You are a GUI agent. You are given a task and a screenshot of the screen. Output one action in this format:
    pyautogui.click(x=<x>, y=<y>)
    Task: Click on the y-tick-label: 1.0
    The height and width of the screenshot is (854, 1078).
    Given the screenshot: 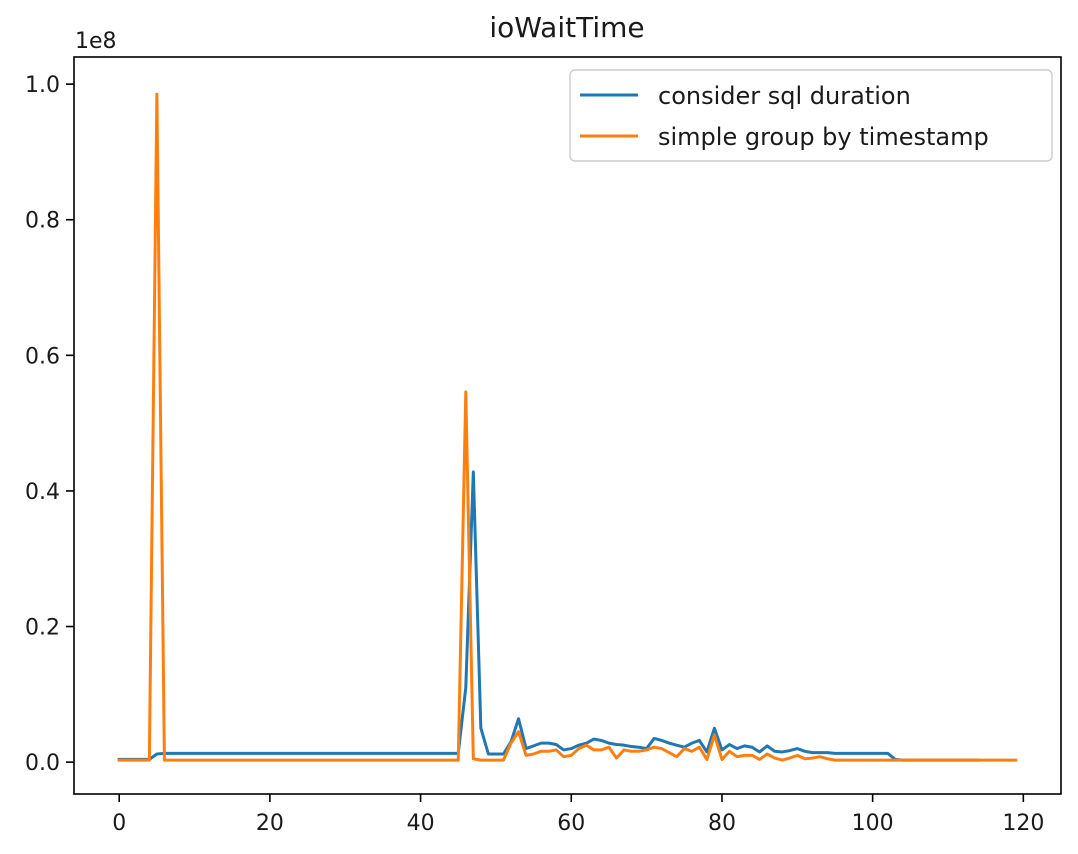 What is the action you would take?
    pyautogui.click(x=42, y=85)
    